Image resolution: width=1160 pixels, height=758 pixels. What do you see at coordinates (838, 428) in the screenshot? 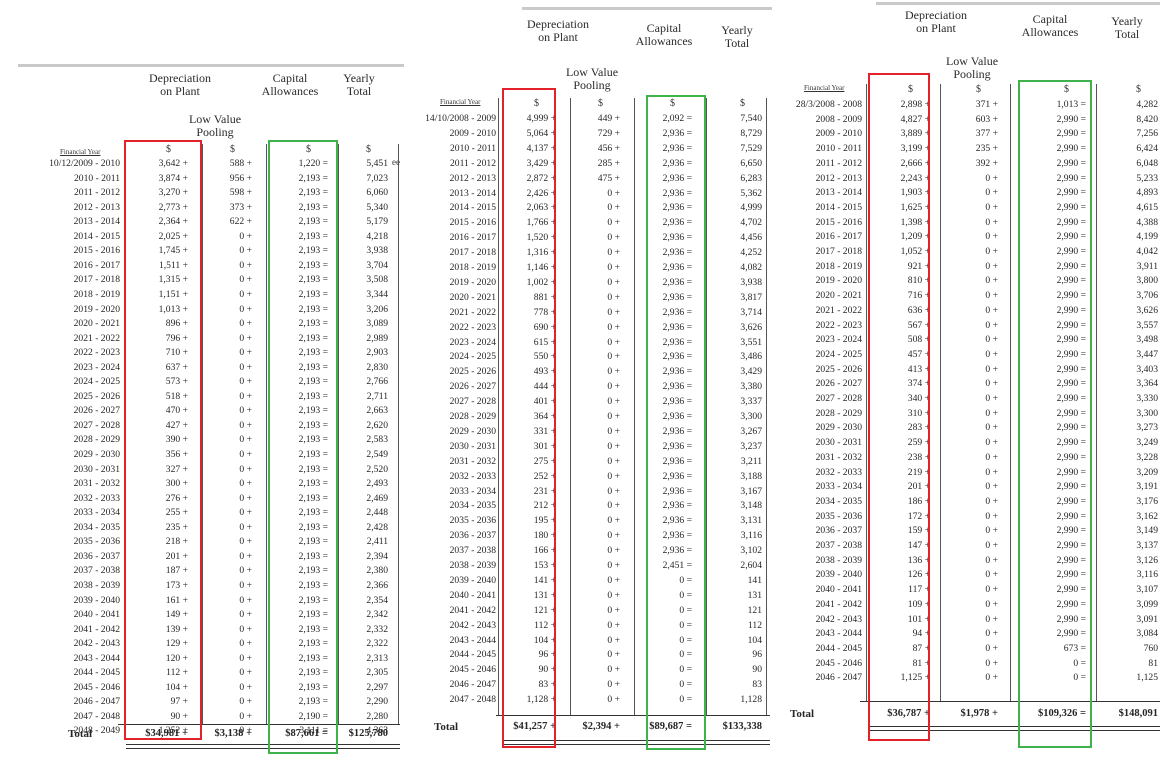
I see `year-cell: 2029 - 2030` at bounding box center [838, 428].